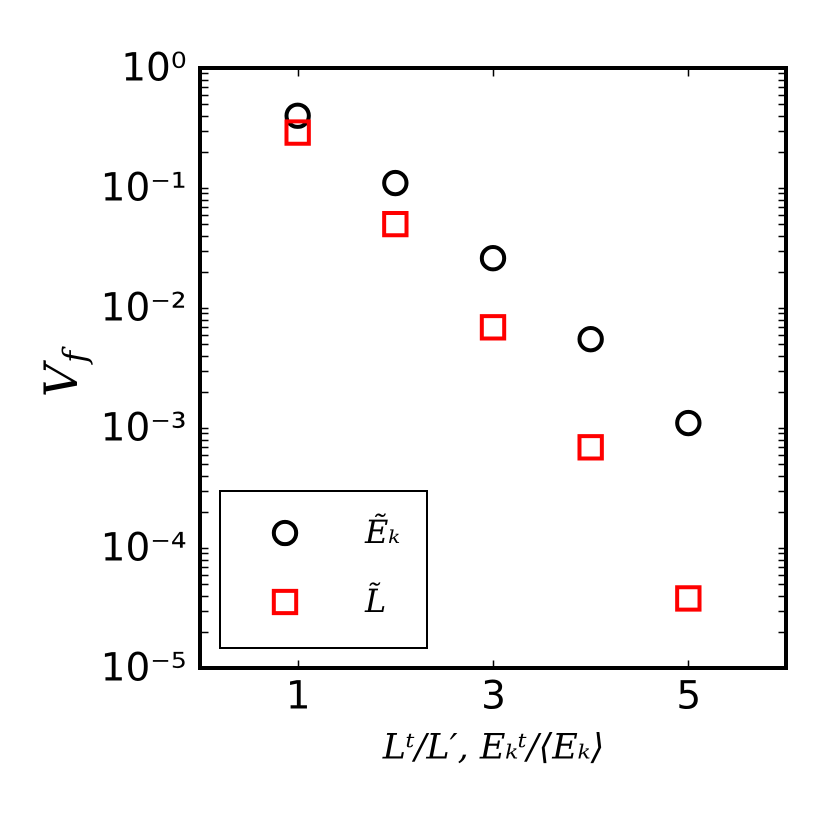 Image resolution: width=830 pixels, height=830 pixels. I want to click on y-tick-label: 10⁻³, so click(143, 428).